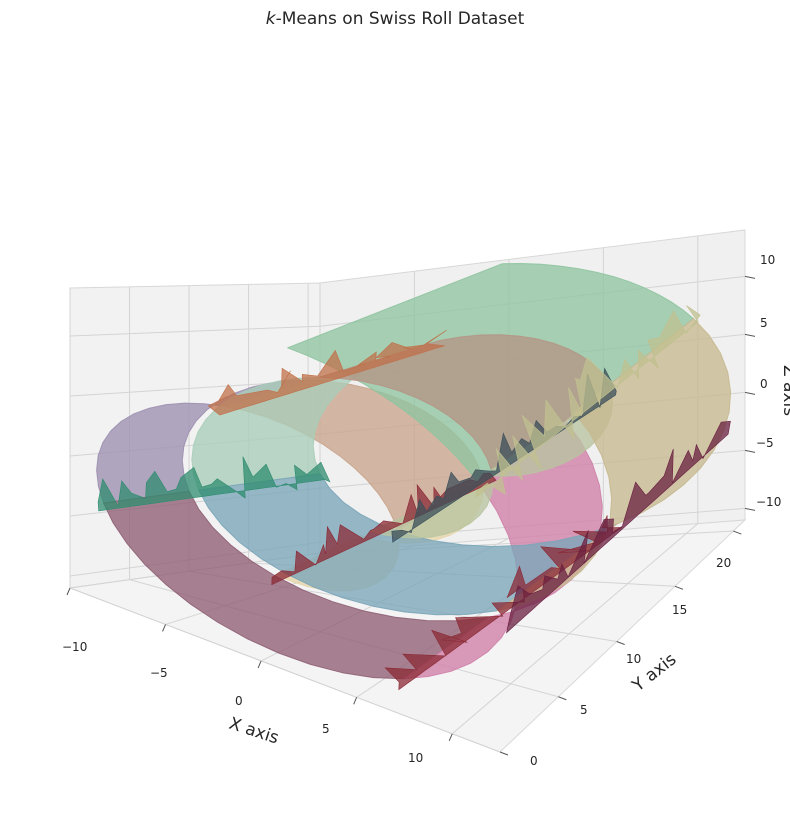 The width and height of the screenshot is (790, 813). Describe the element at coordinates (633, 659) in the screenshot. I see `y-tick-label: 10` at that location.